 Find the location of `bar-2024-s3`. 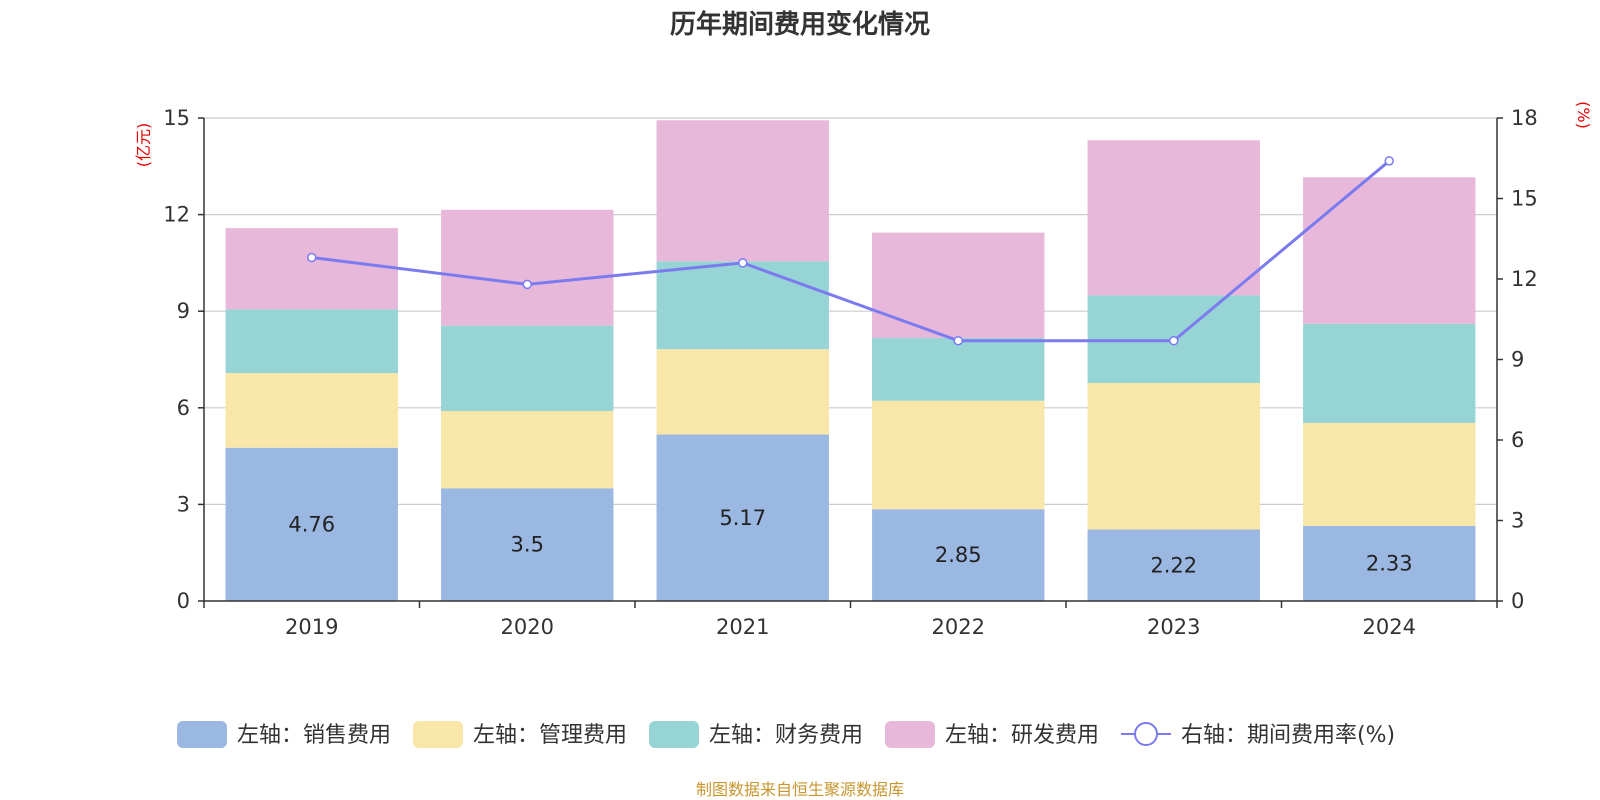

bar-2024-s3 is located at coordinates (1389, 250).